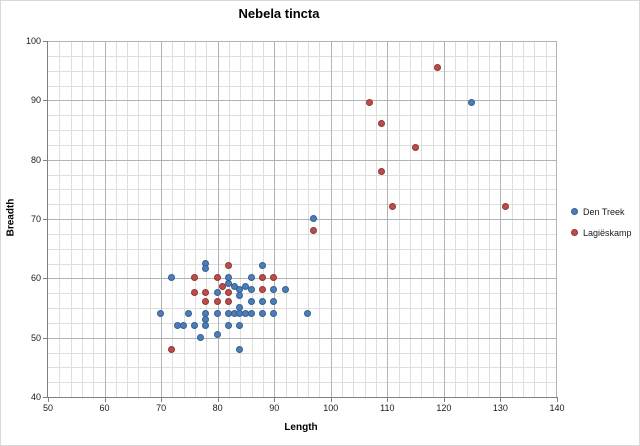  Describe the element at coordinates (104, 408) in the screenshot. I see `x-tick-label: 60` at that location.